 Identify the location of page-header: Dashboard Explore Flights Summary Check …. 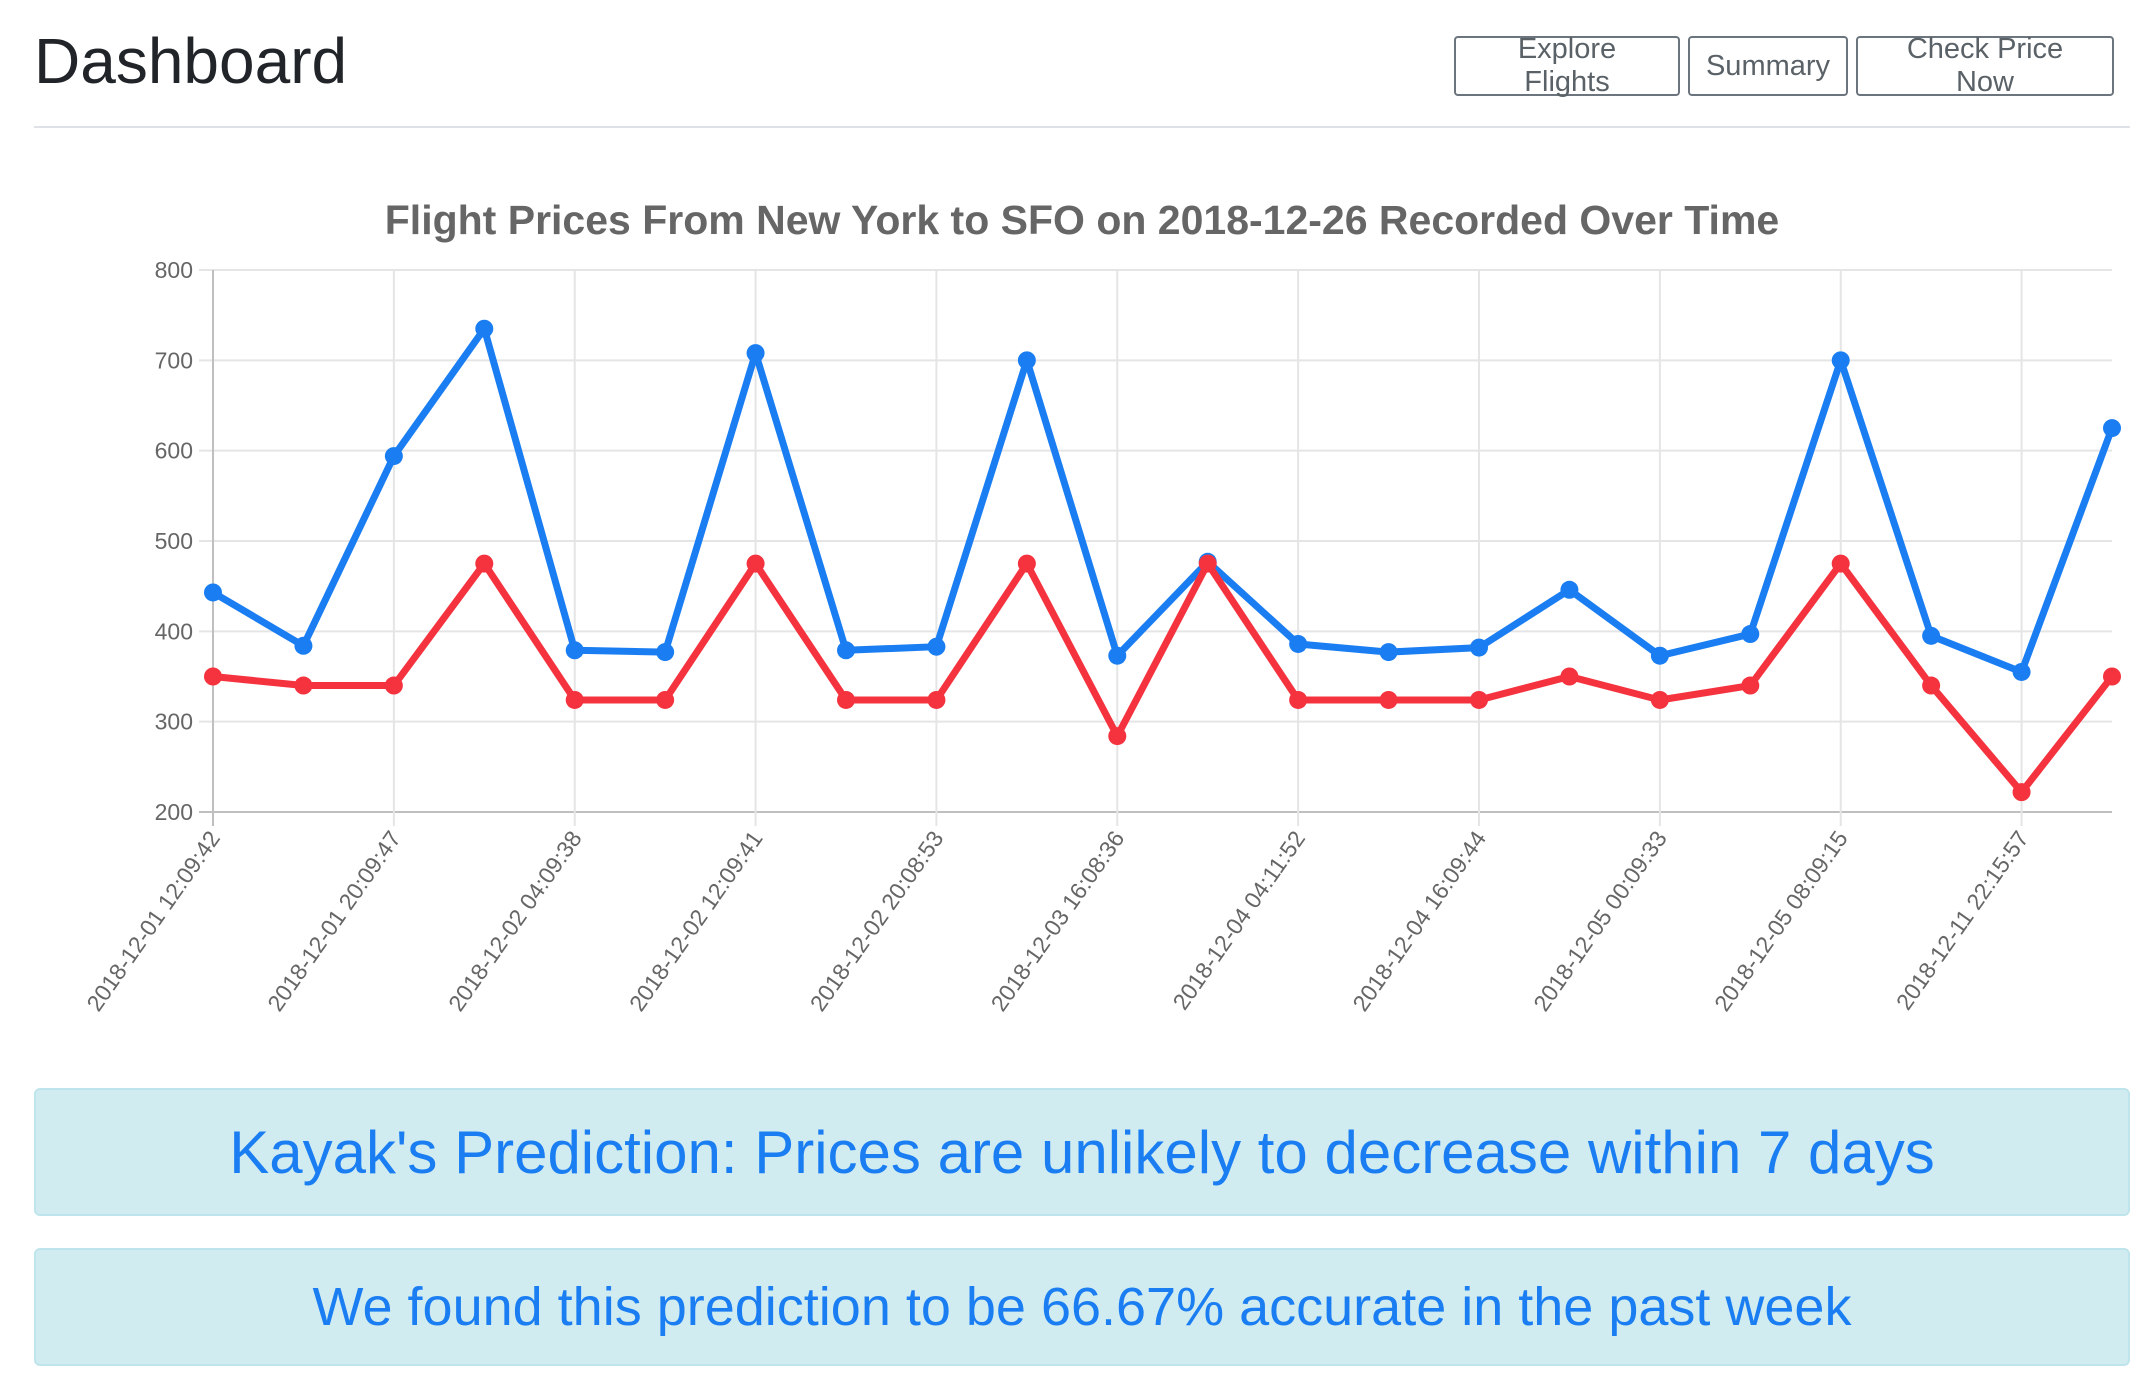
(1082, 64).